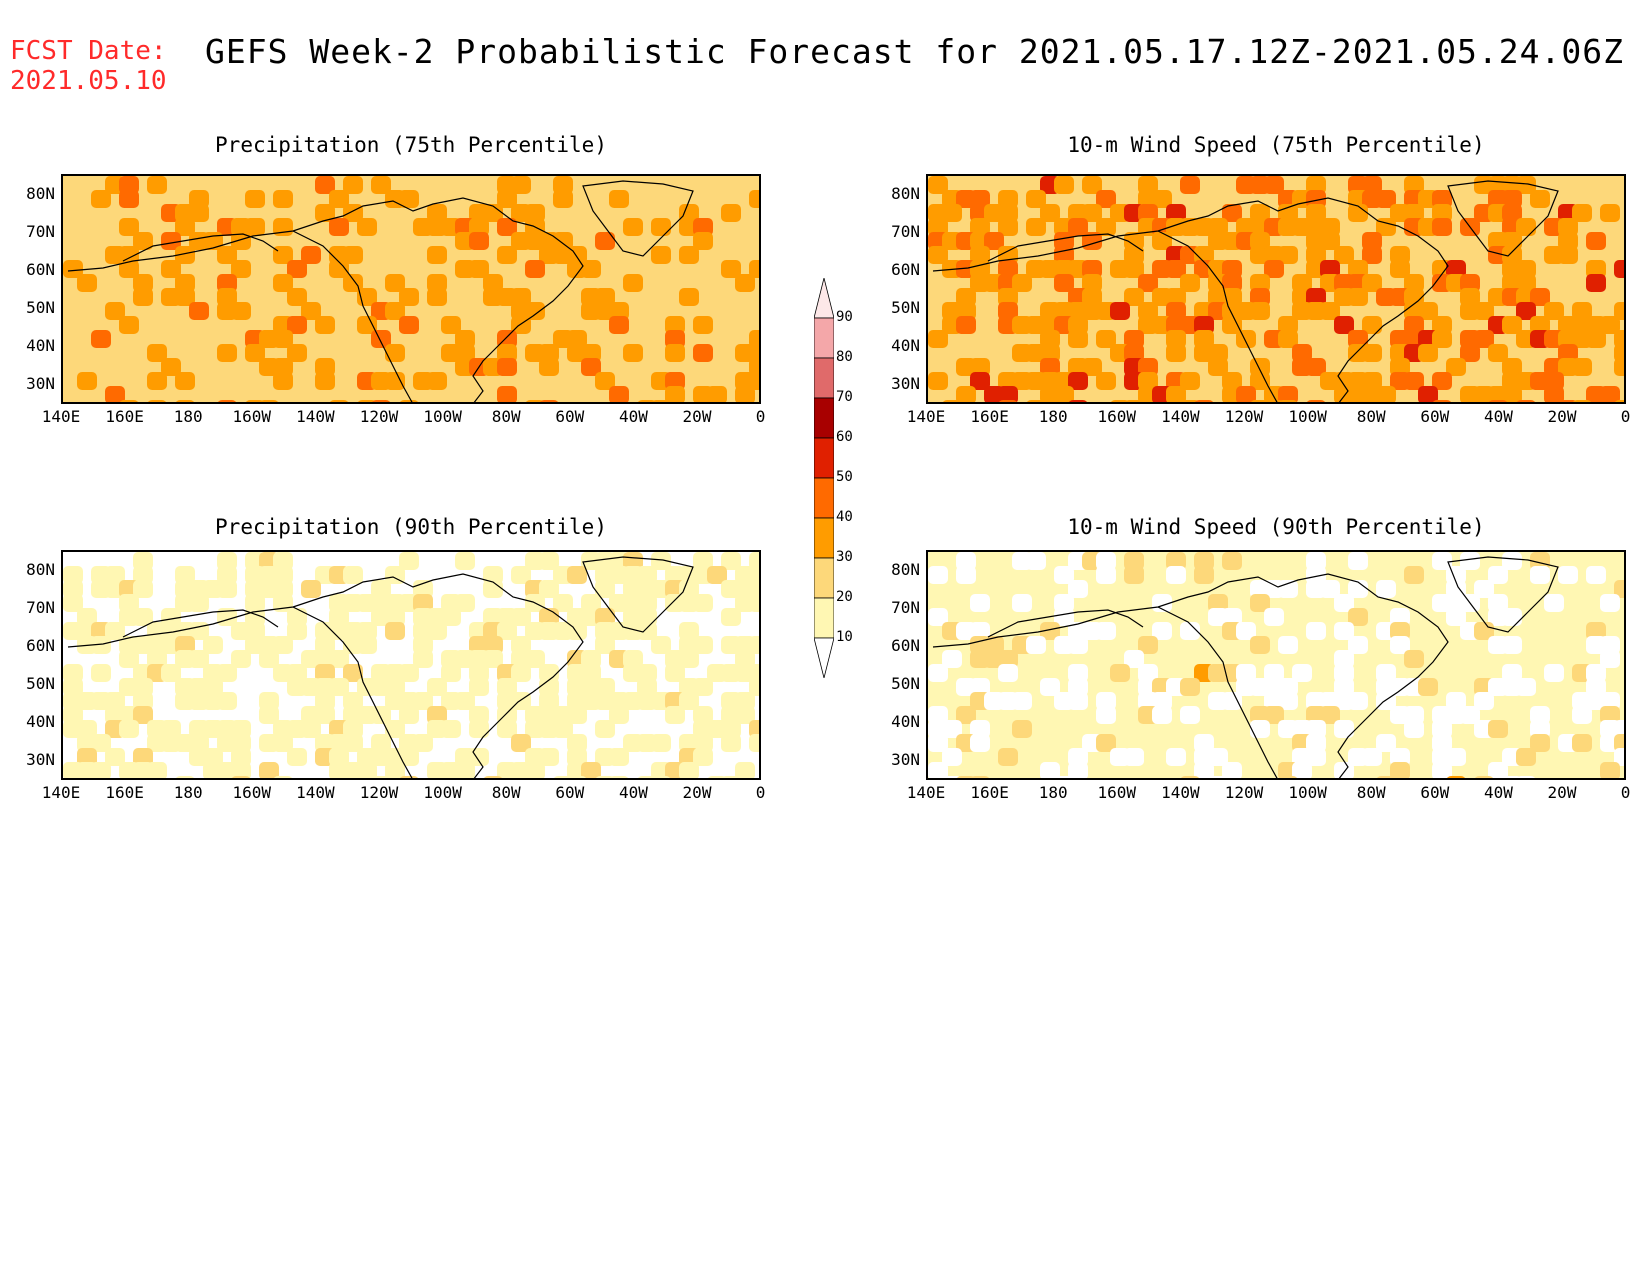 This screenshot has width=1650, height=1275. What do you see at coordinates (570, 416) in the screenshot?
I see `lon-label: 60W` at bounding box center [570, 416].